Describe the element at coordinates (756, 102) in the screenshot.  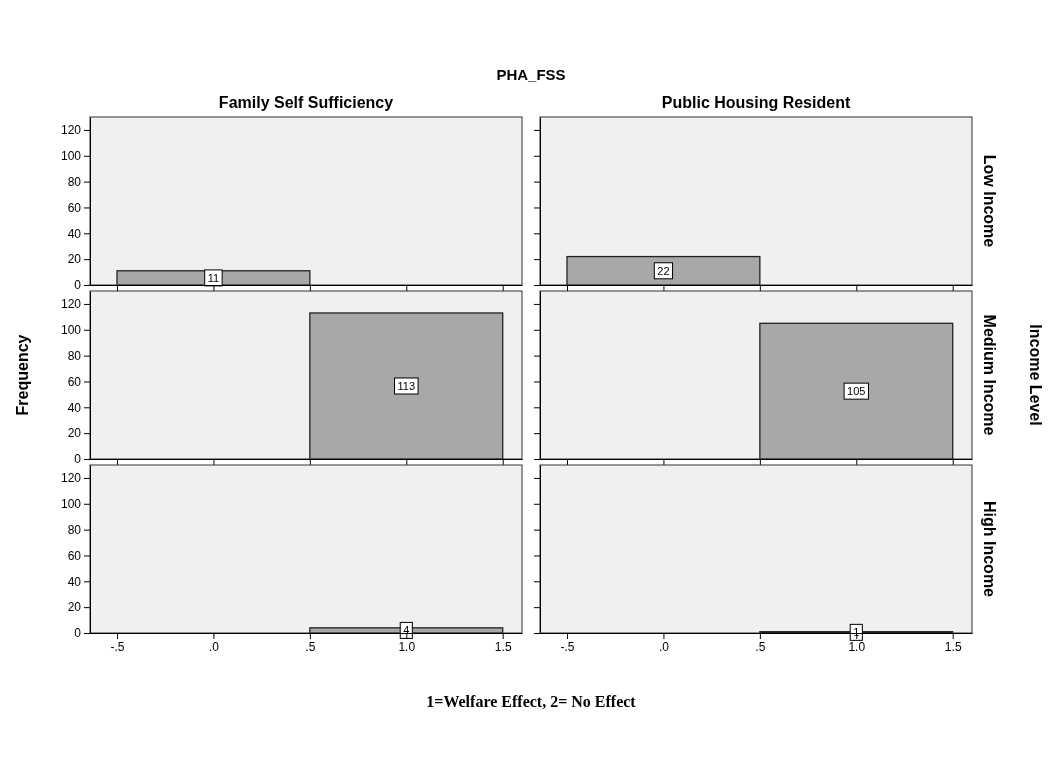
I see `chart-subtitle: Public Housing Resident` at that location.